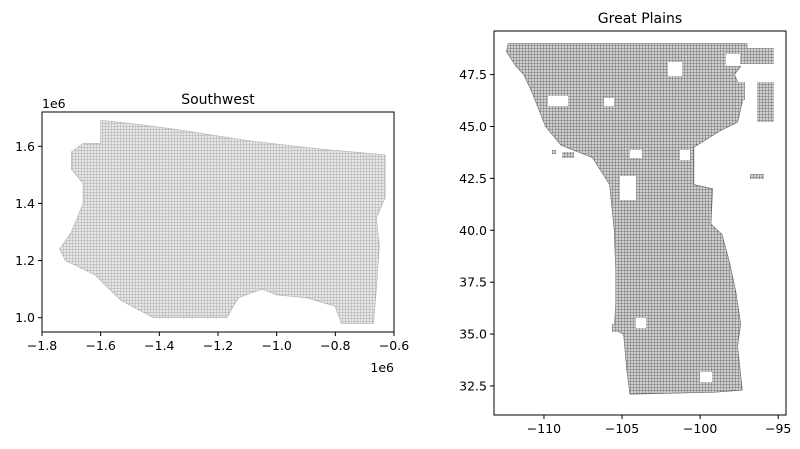 The width and height of the screenshot is (800, 449). Describe the element at coordinates (640, 19) in the screenshot. I see `great-plains-title: Great Plains` at that location.